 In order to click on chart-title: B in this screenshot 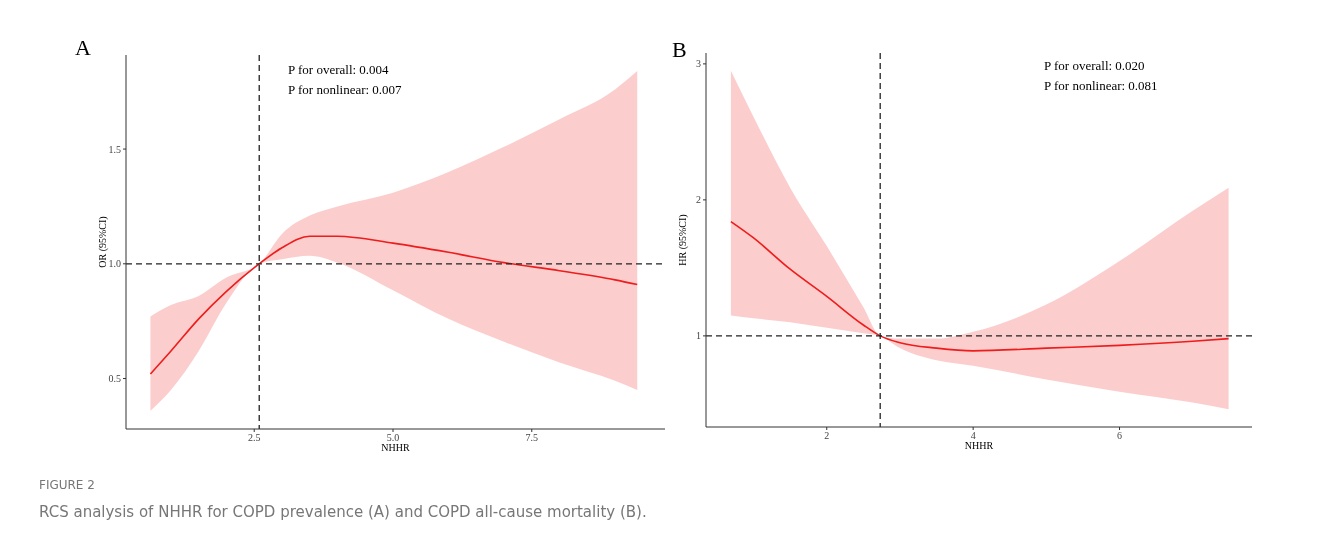, I will do `click(679, 49)`.